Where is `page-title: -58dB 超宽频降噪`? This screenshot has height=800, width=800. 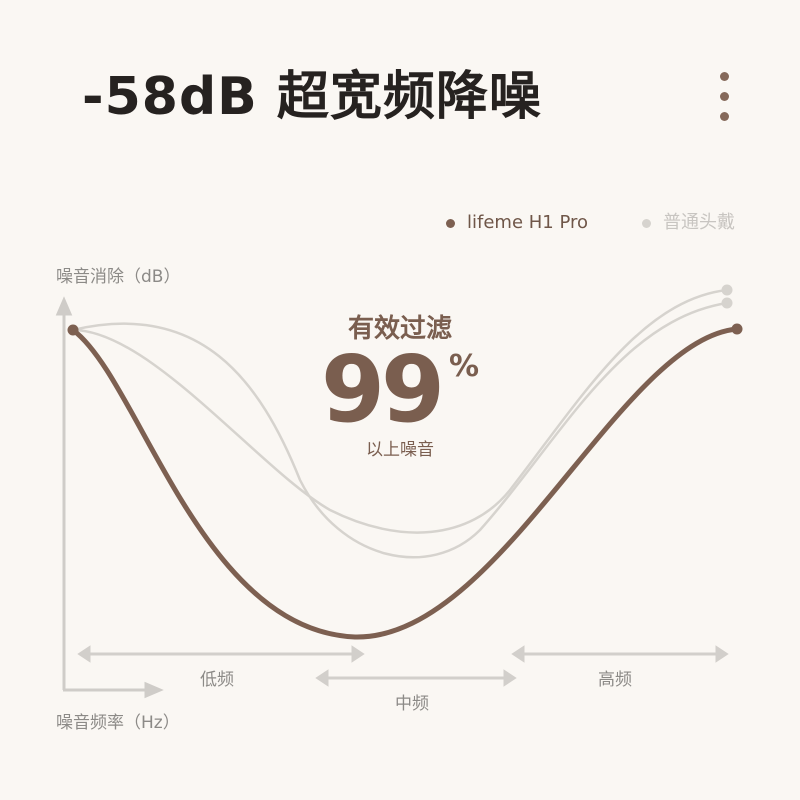 page-title: -58dB 超宽频降噪 is located at coordinates (312, 97).